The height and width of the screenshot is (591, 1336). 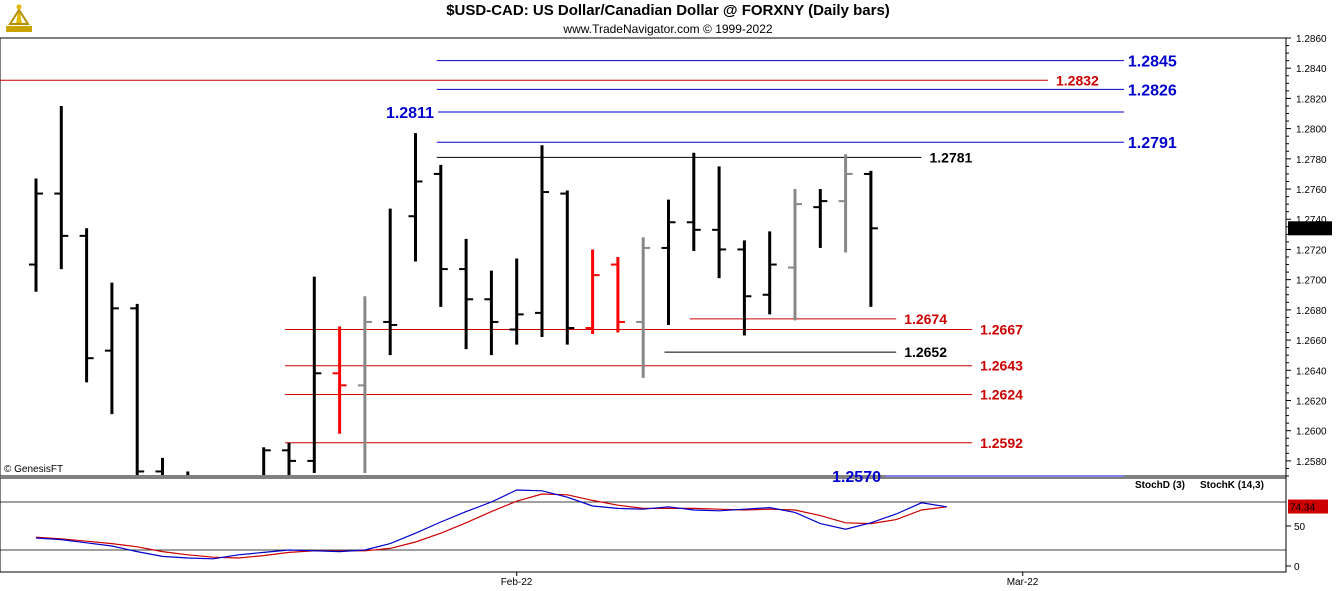 What do you see at coordinates (1297, 567) in the screenshot?
I see `stoch-tick-label: 0` at bounding box center [1297, 567].